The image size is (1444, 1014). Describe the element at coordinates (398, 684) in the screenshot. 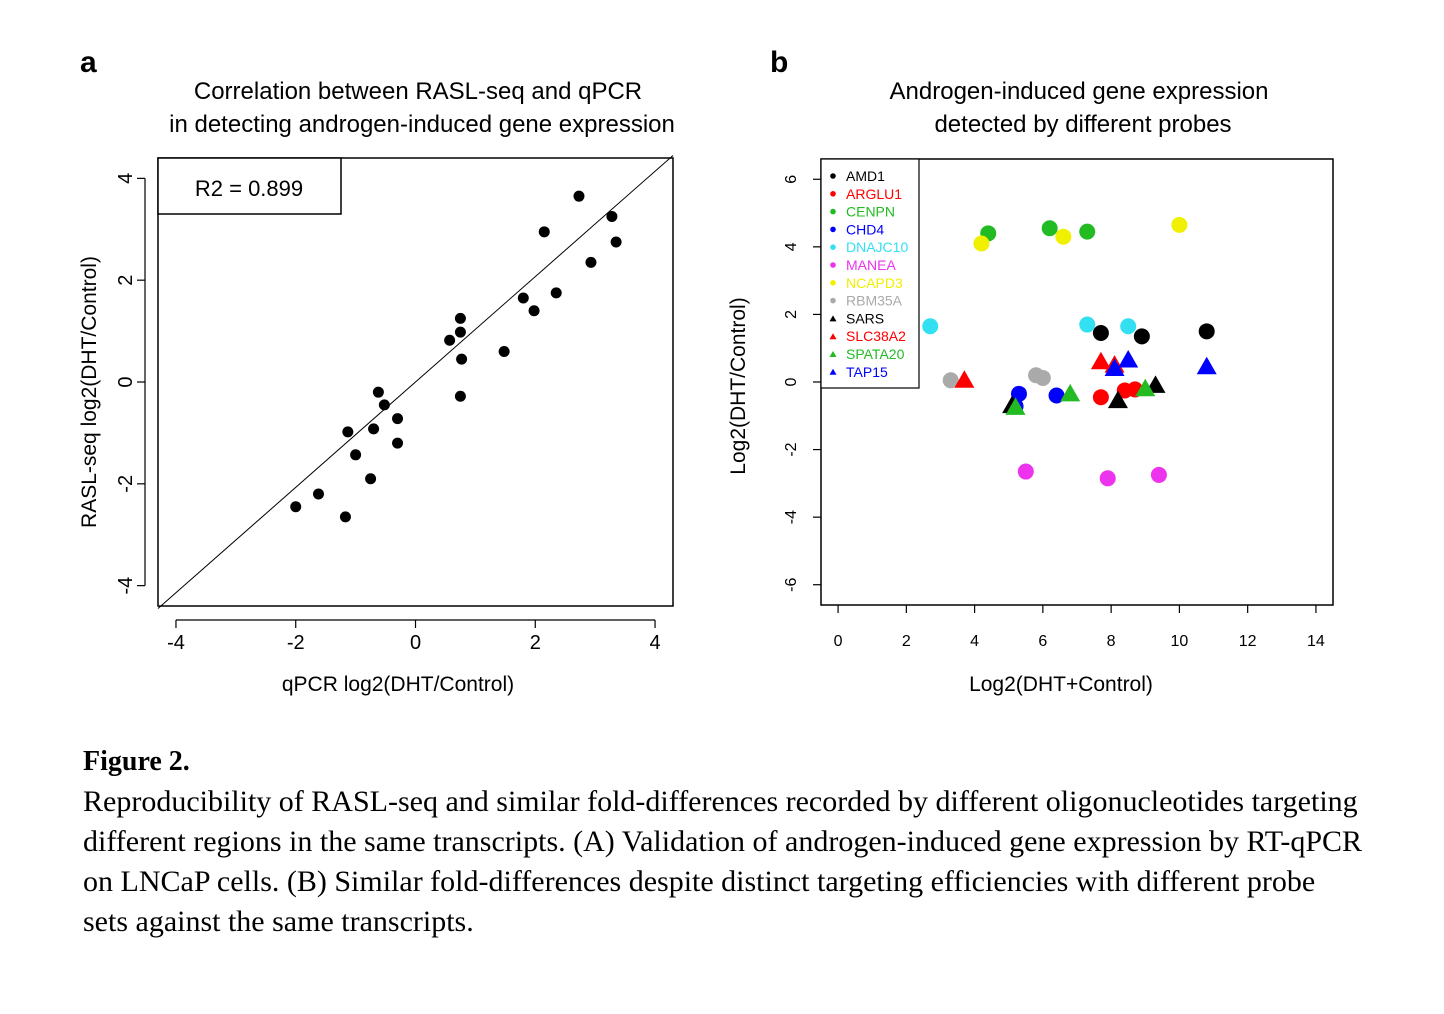

I see `panel-a-x-axis-label: qPCR log2(DHT/Control)` at that location.